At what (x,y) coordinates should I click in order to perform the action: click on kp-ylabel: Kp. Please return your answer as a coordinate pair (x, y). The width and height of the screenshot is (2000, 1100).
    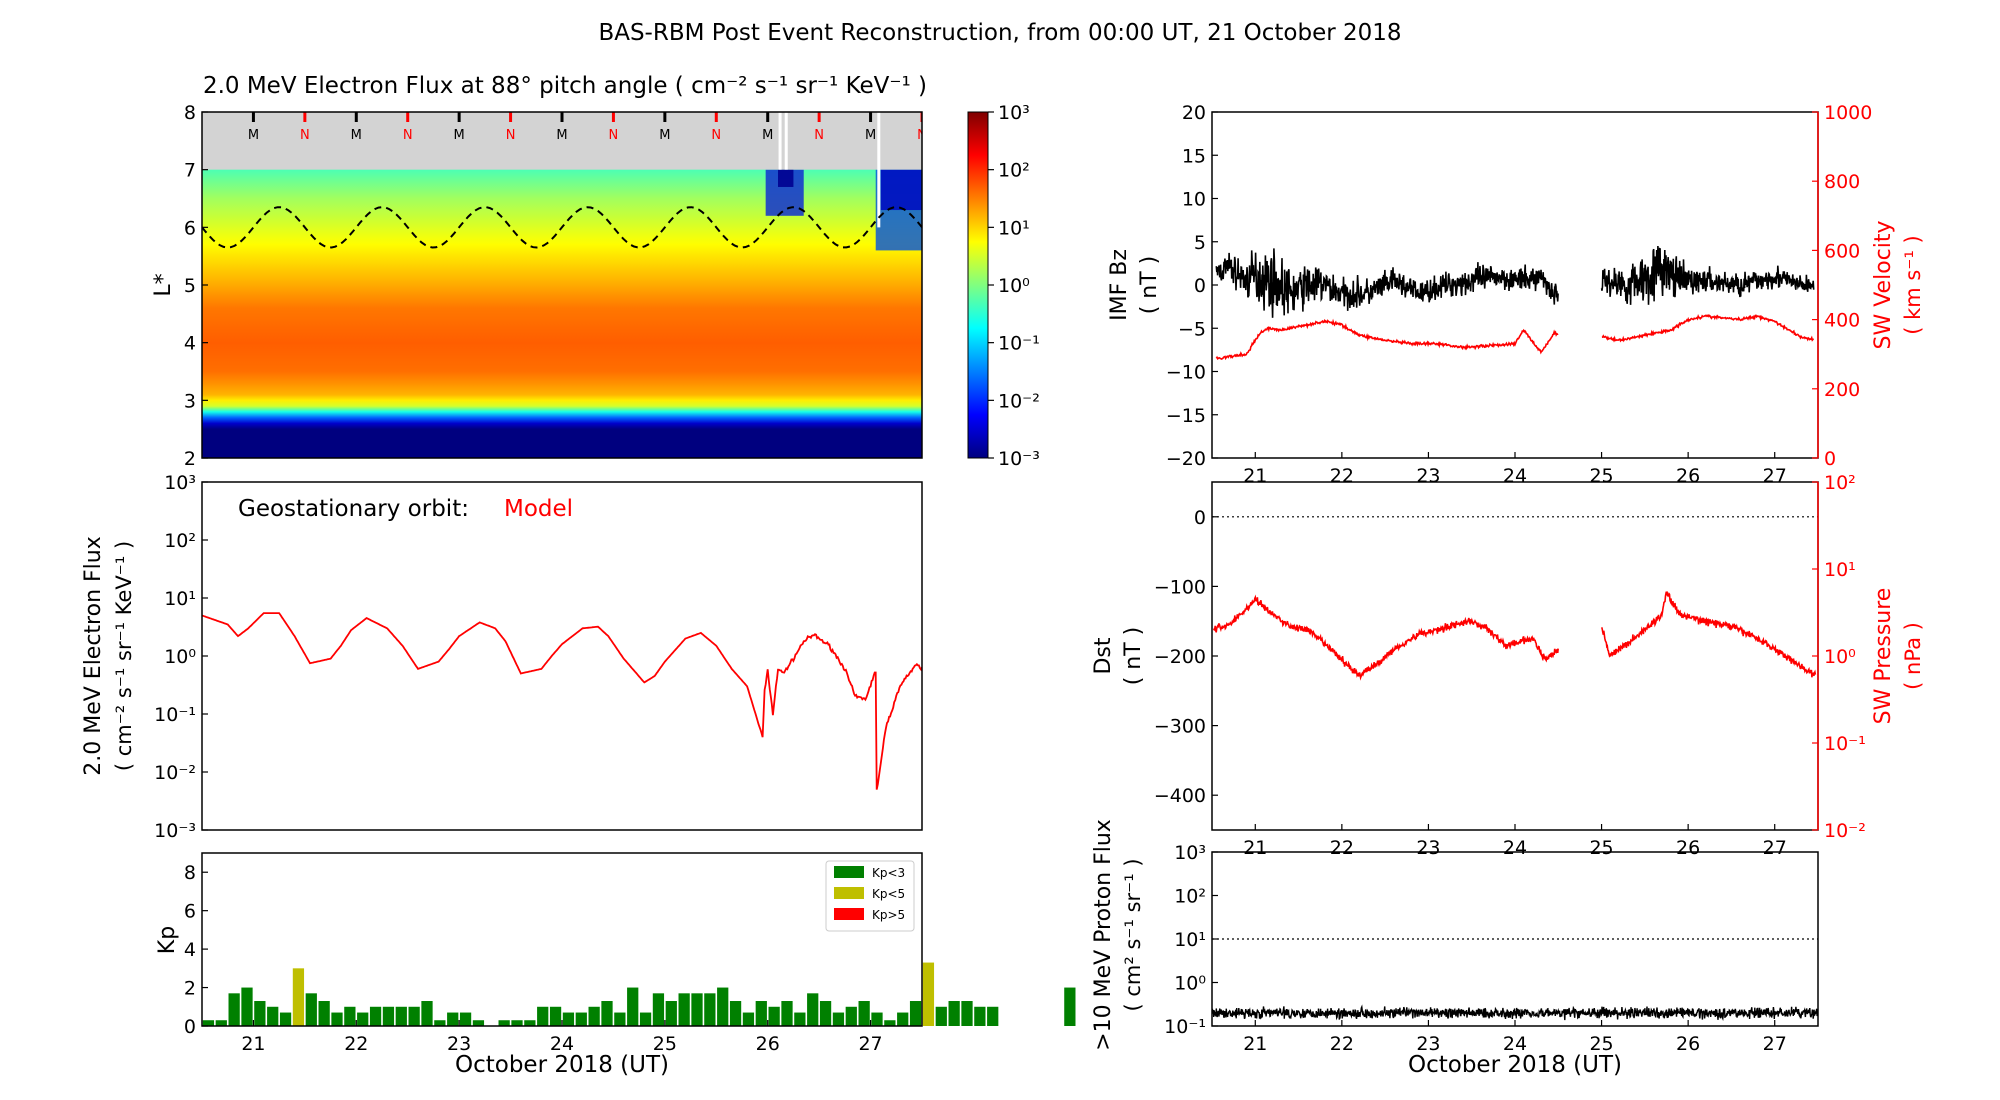
    Looking at the image, I should click on (167, 940).